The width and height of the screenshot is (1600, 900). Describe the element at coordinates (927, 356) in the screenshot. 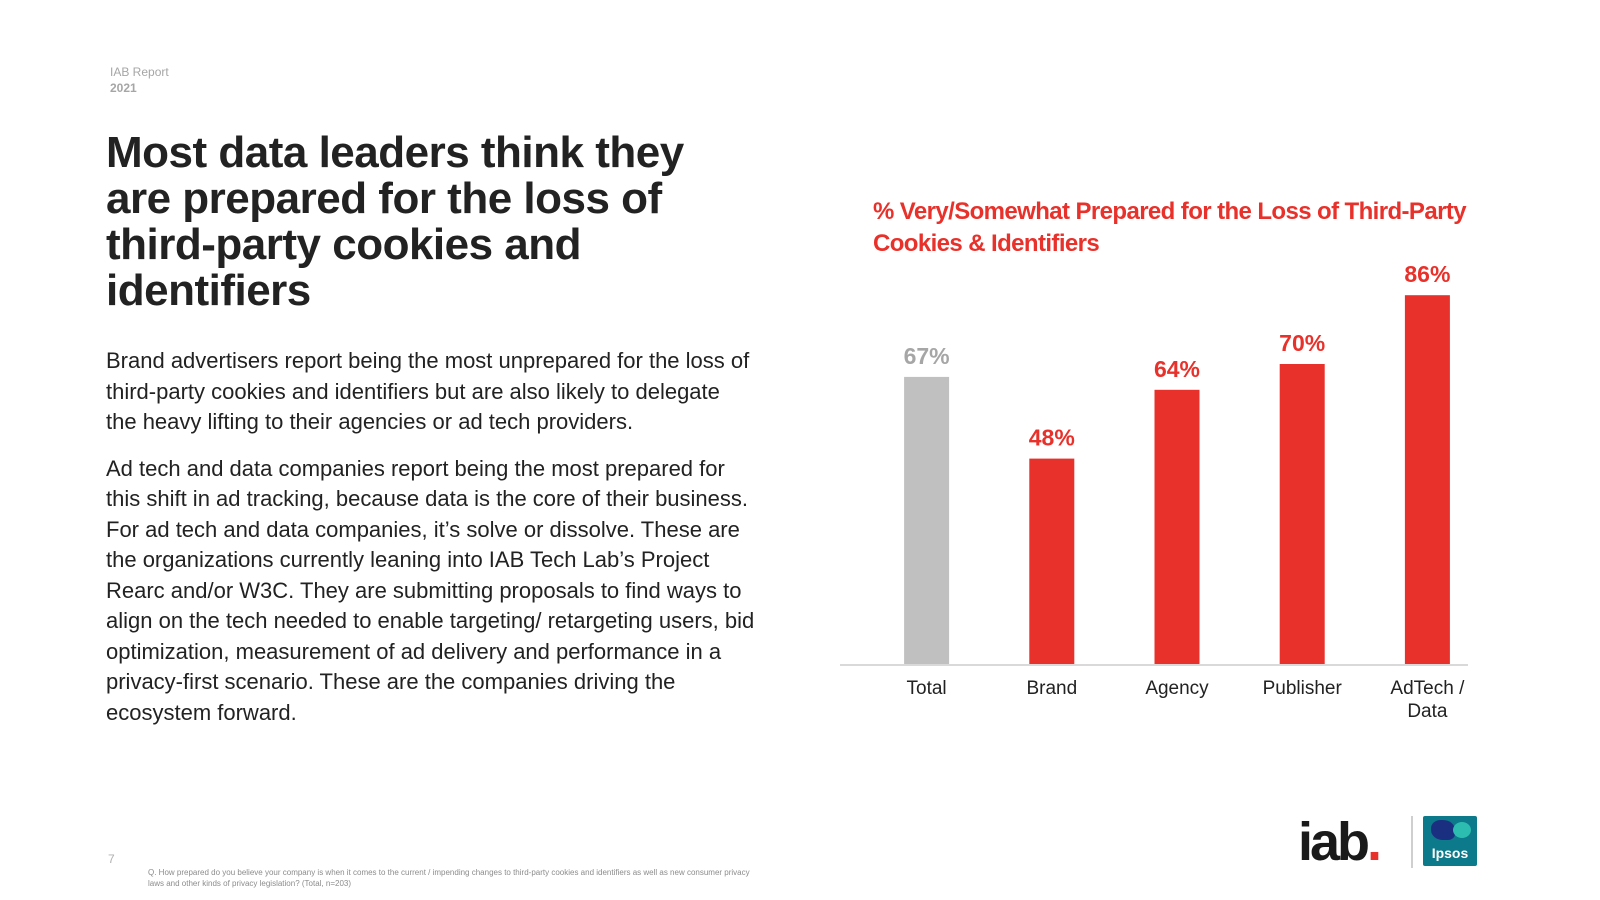

I see `value-label-0: 67%` at that location.